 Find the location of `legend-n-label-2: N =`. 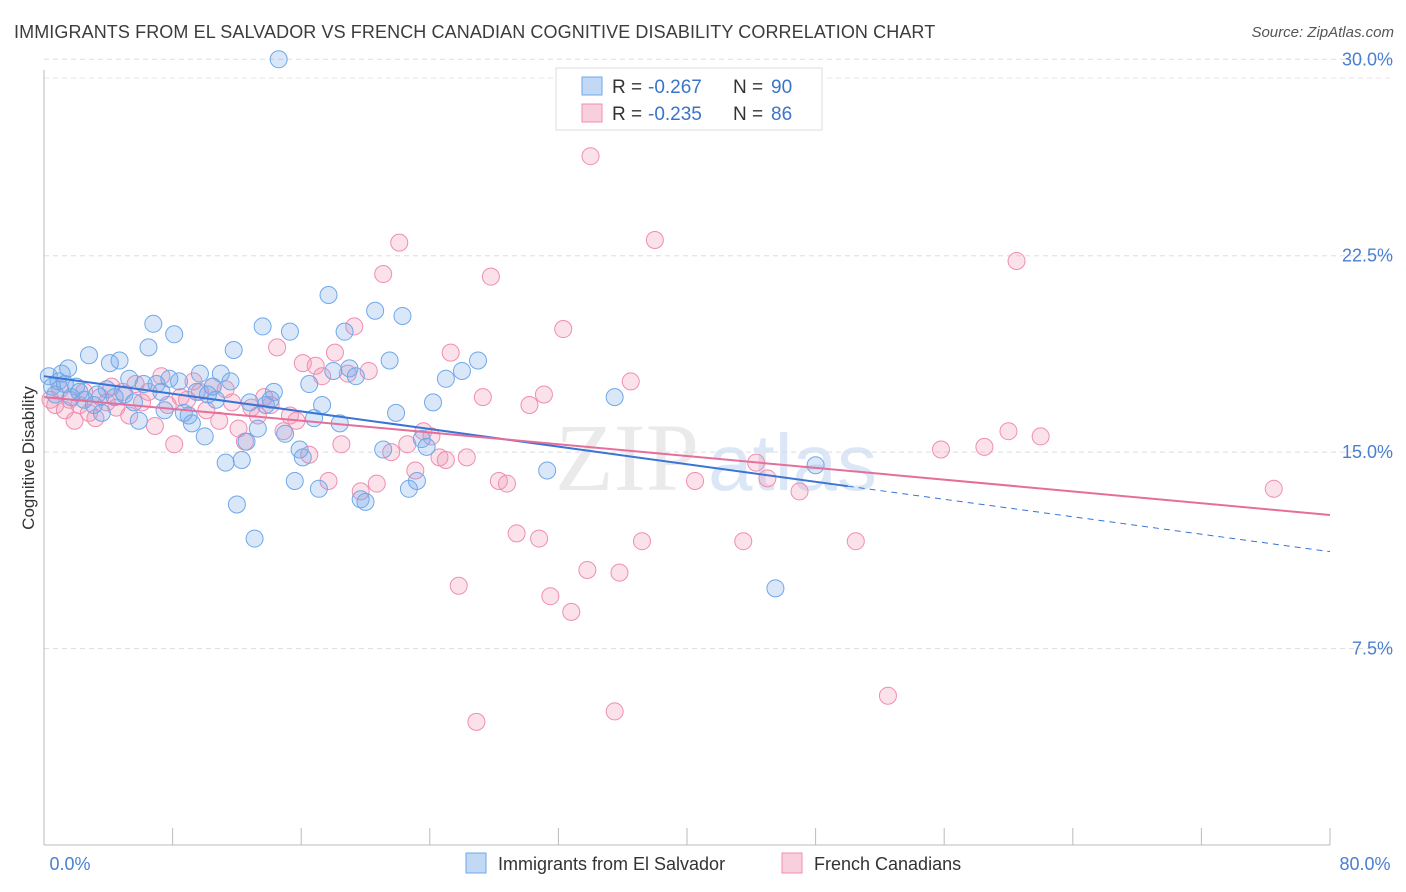

legend-n-label-2: N = is located at coordinates (748, 114).